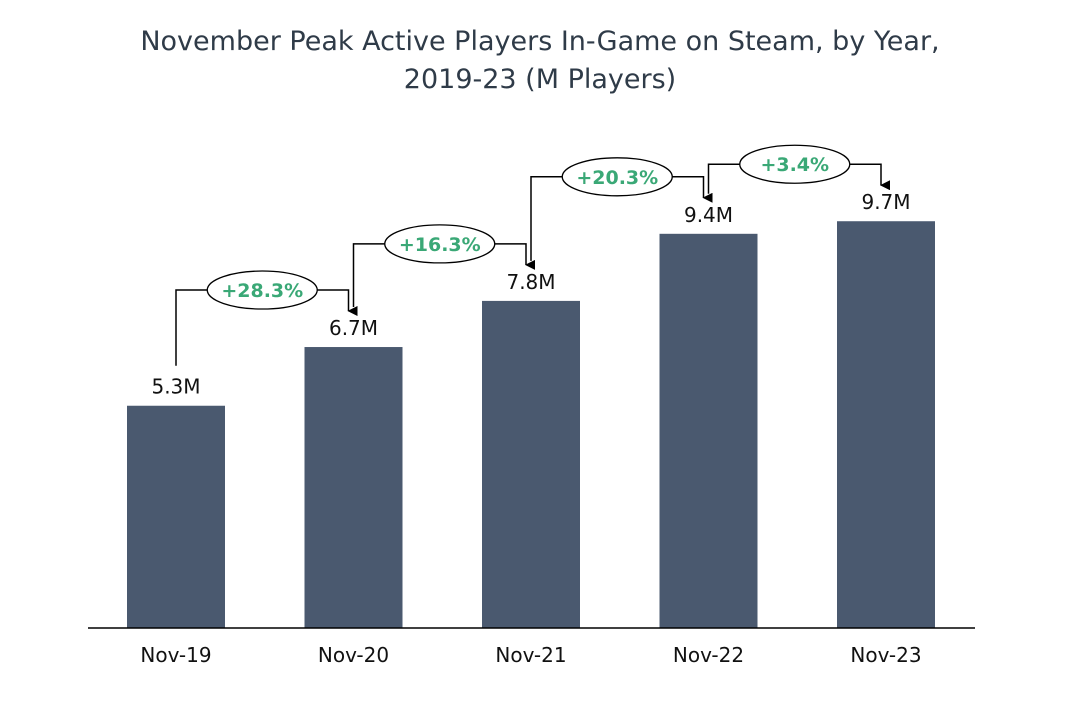 The height and width of the screenshot is (704, 1080). I want to click on growth-label-3: +20.3%, so click(617, 178).